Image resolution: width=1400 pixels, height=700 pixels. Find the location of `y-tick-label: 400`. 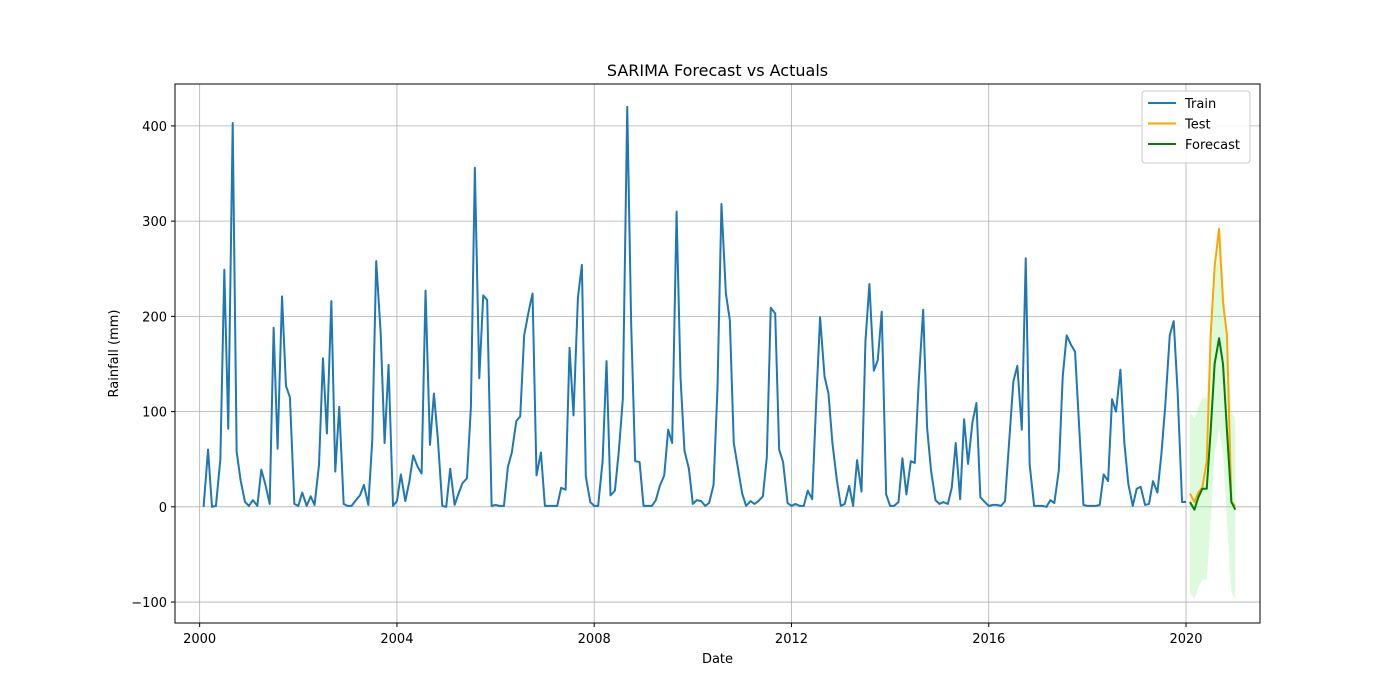

y-tick-label: 400 is located at coordinates (154, 127).